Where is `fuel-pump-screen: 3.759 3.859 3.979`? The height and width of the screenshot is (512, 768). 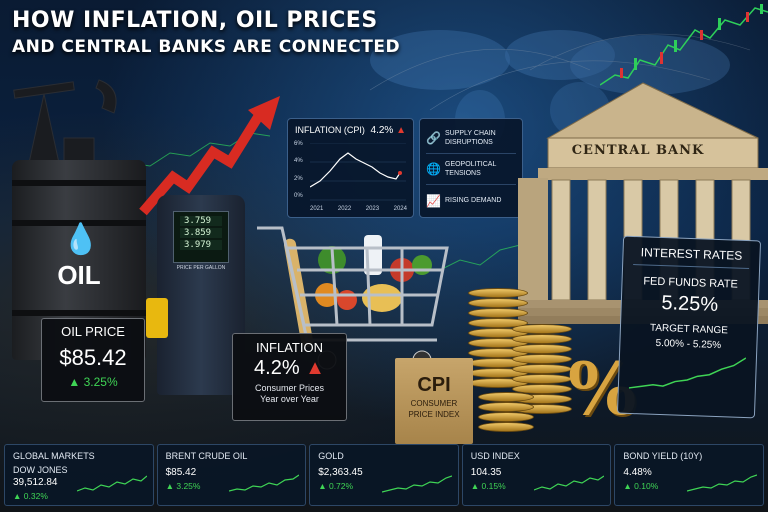 fuel-pump-screen: 3.759 3.859 3.979 is located at coordinates (201, 237).